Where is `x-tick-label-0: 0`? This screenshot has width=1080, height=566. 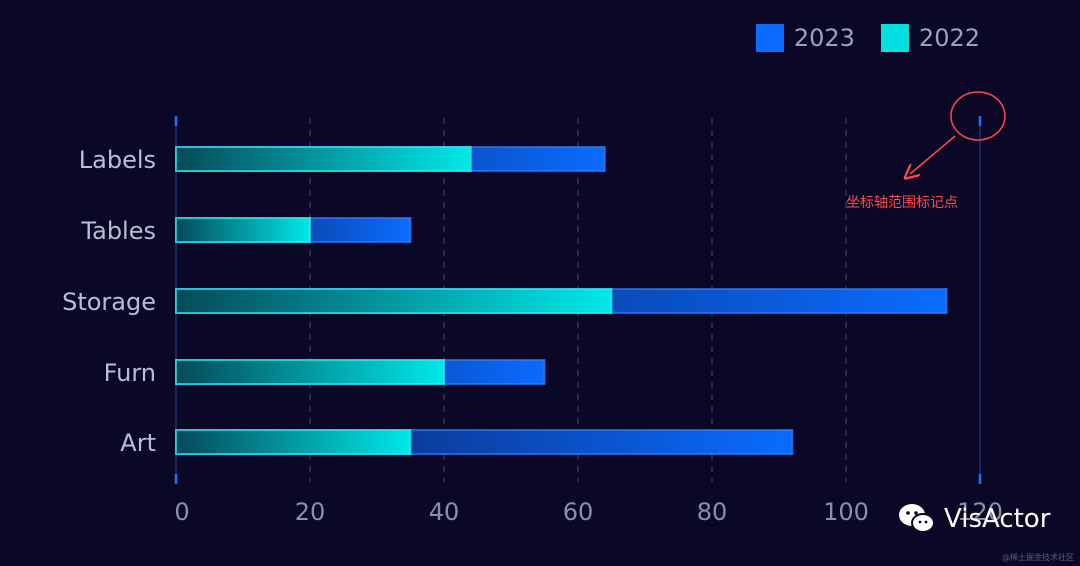 x-tick-label-0: 0 is located at coordinates (181, 512).